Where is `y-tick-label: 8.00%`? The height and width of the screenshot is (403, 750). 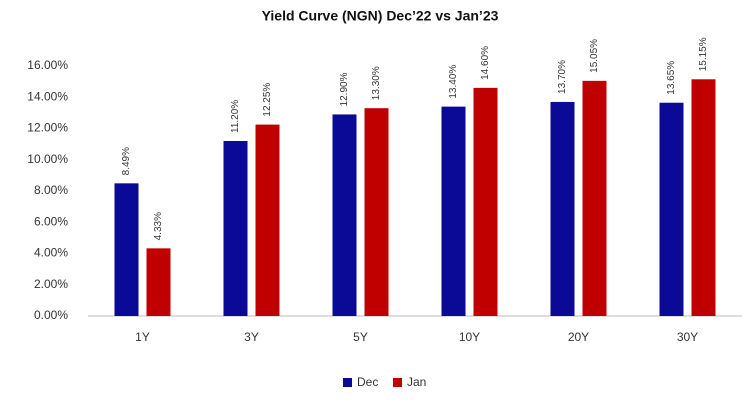
y-tick-label: 8.00% is located at coordinates (51, 190).